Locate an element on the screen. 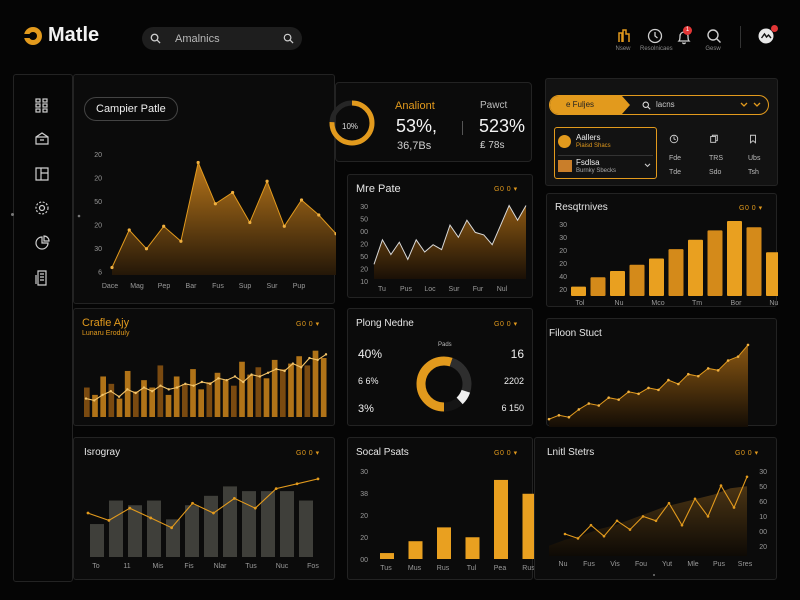  panel-isrogray-chart: To 11 Mis Fis Nlar Tus Nuc Fos is located at coordinates (203, 523).